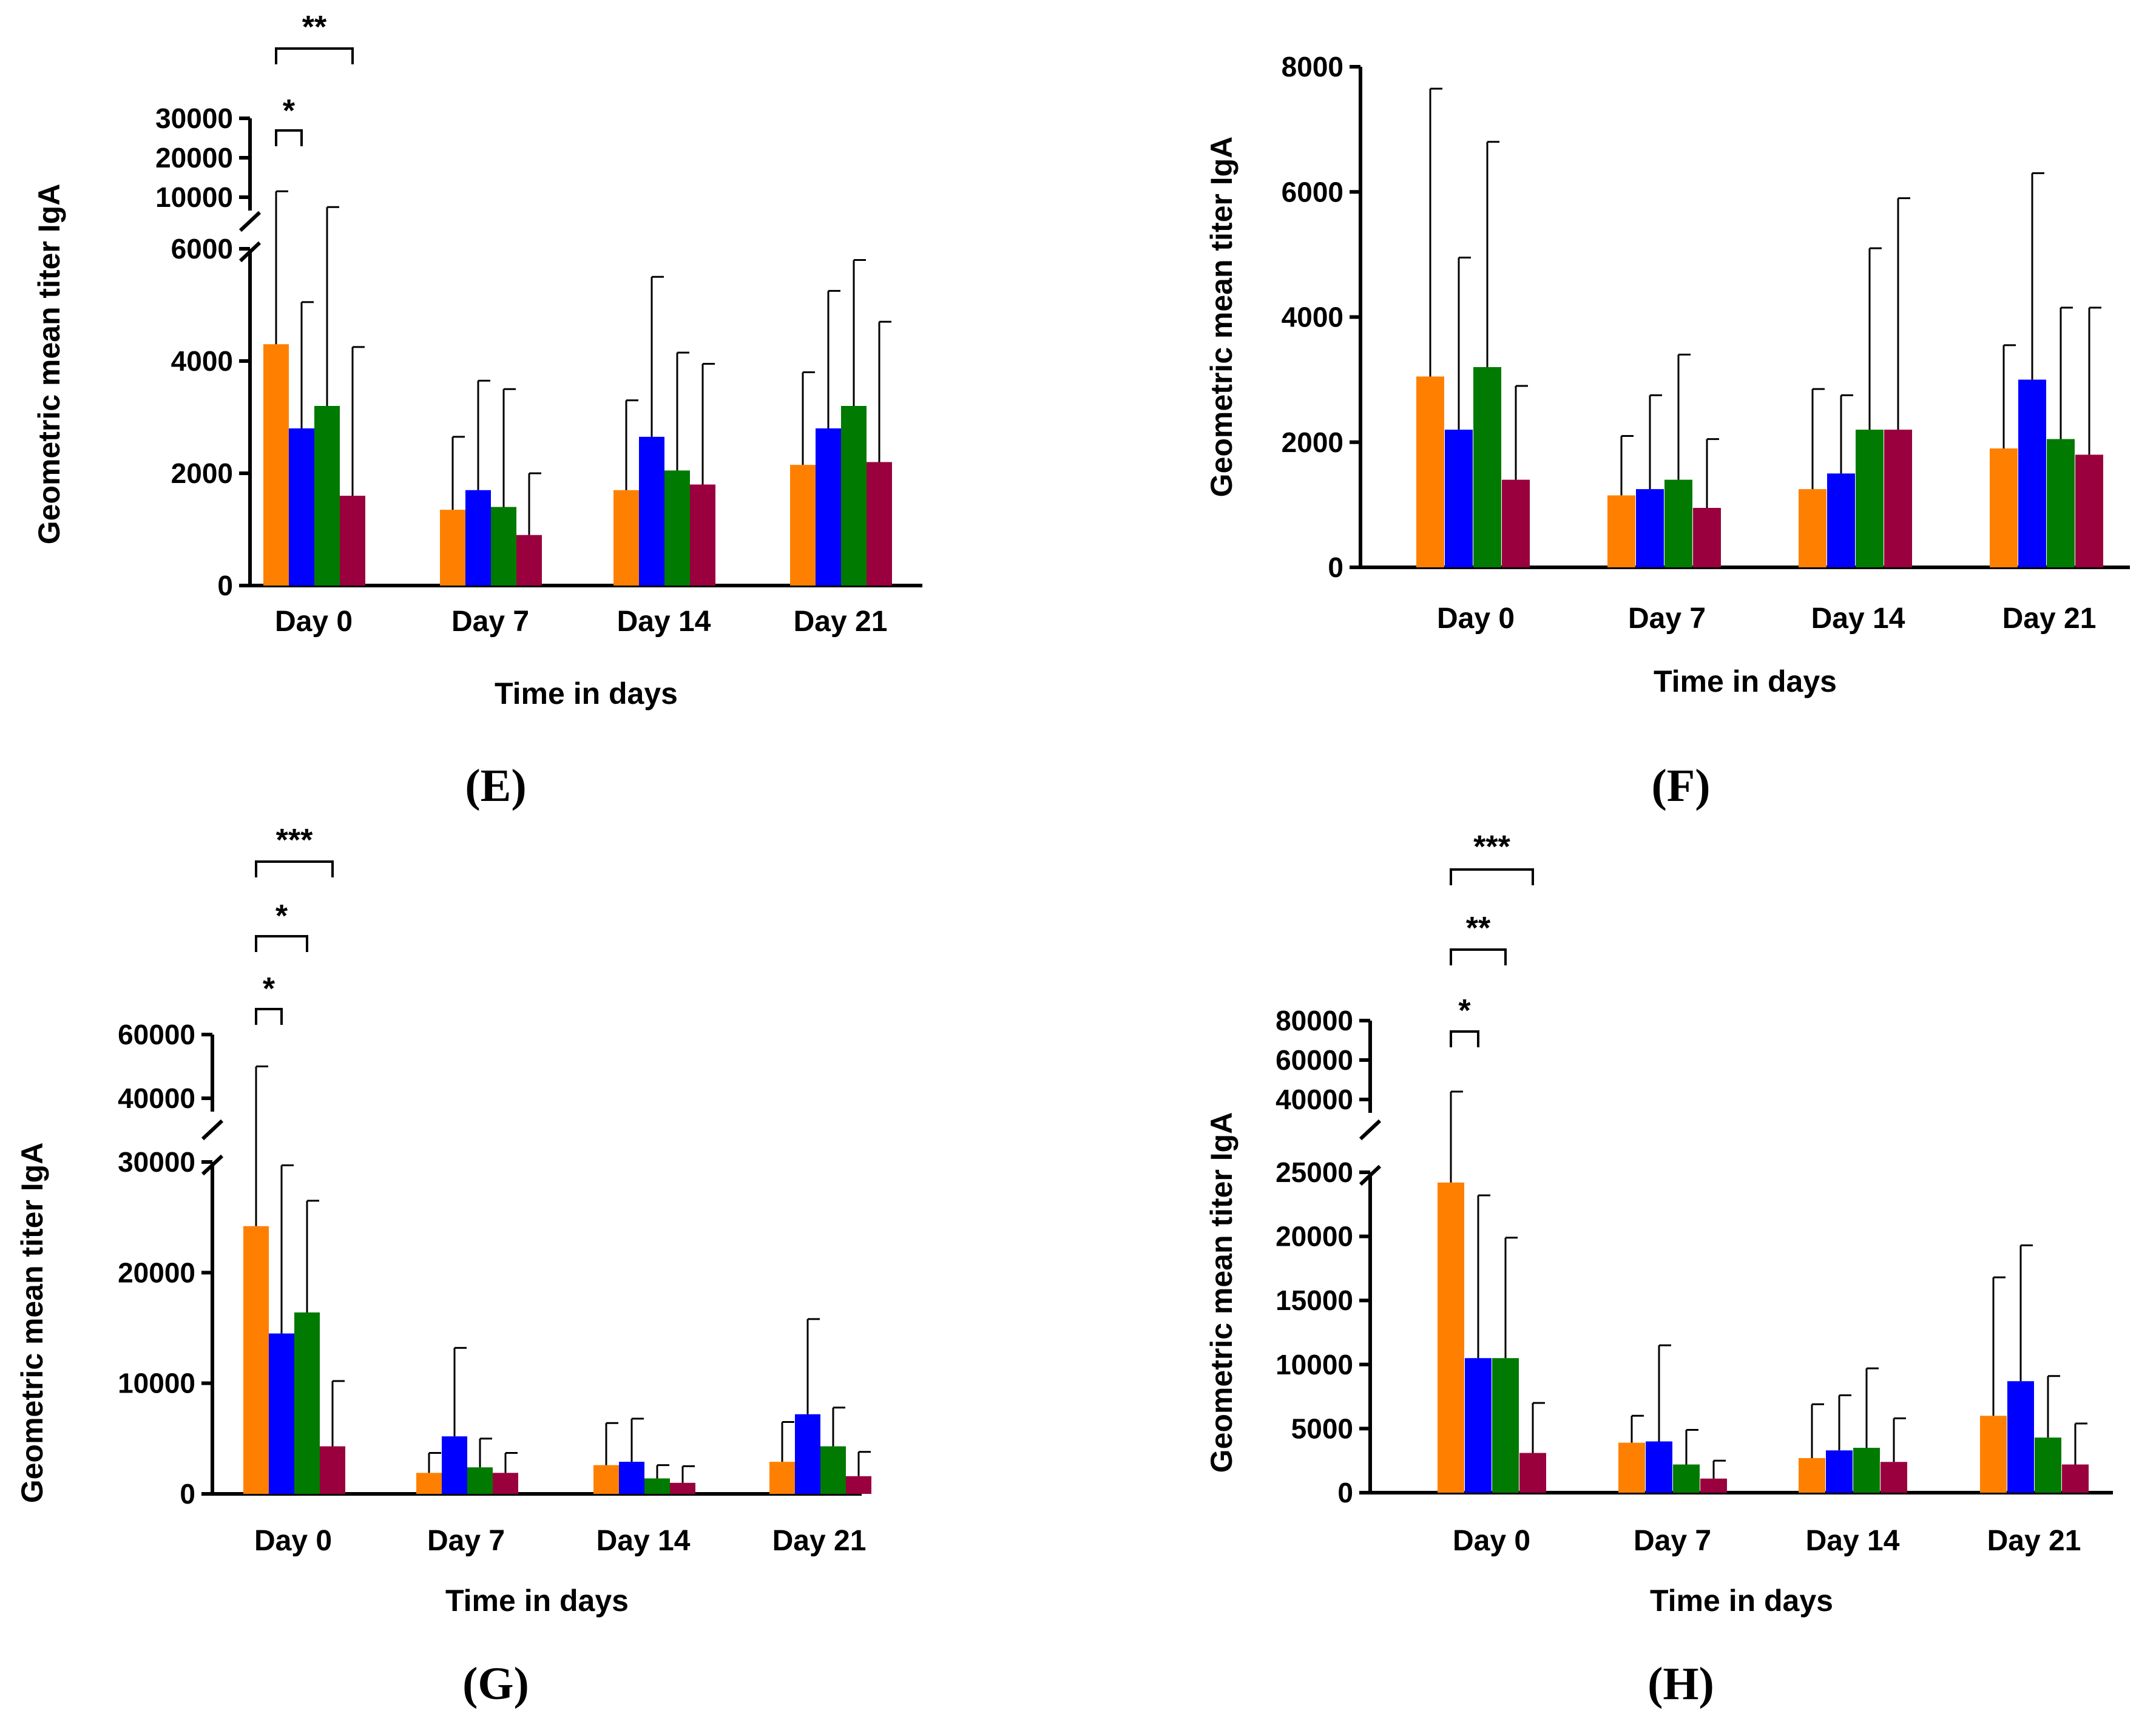  Describe the element at coordinates (1313, 317) in the screenshot. I see `y-tick-label: 4000` at that location.